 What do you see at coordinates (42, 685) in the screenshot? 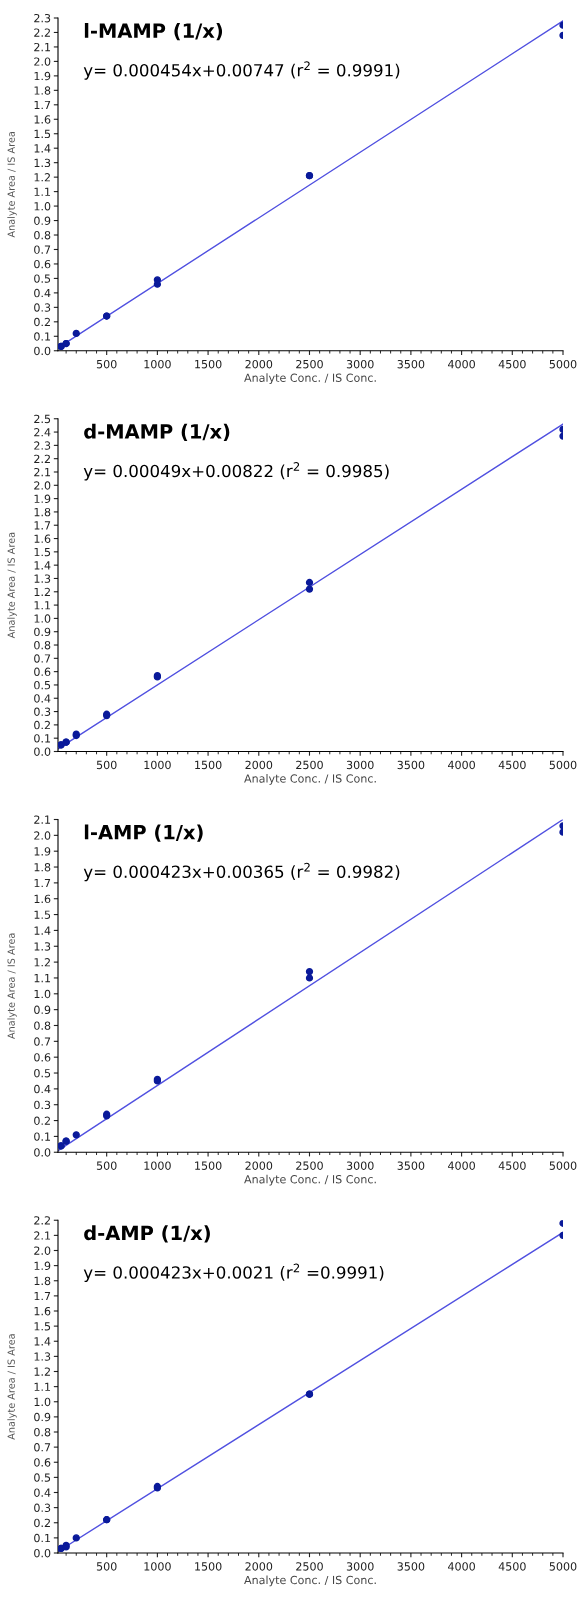
I see `y-tick-label: 0.5` at bounding box center [42, 685].